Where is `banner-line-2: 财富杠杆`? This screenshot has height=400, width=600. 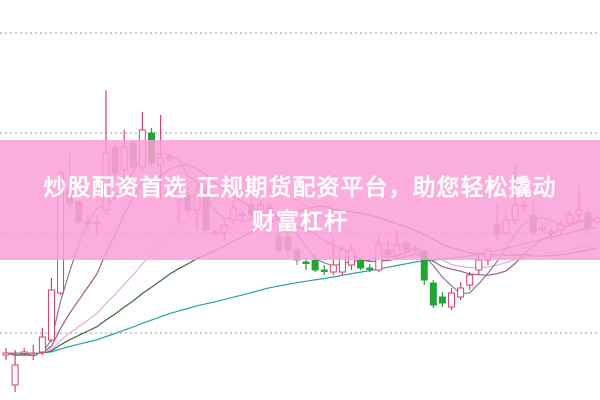
banner-line-2: 财富杠杆 is located at coordinates (300, 222).